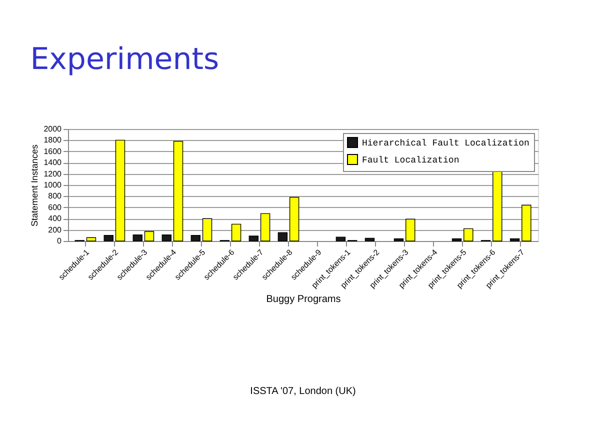 This screenshot has height=444, width=602. I want to click on legend-label: Fault Localization, so click(411, 161).